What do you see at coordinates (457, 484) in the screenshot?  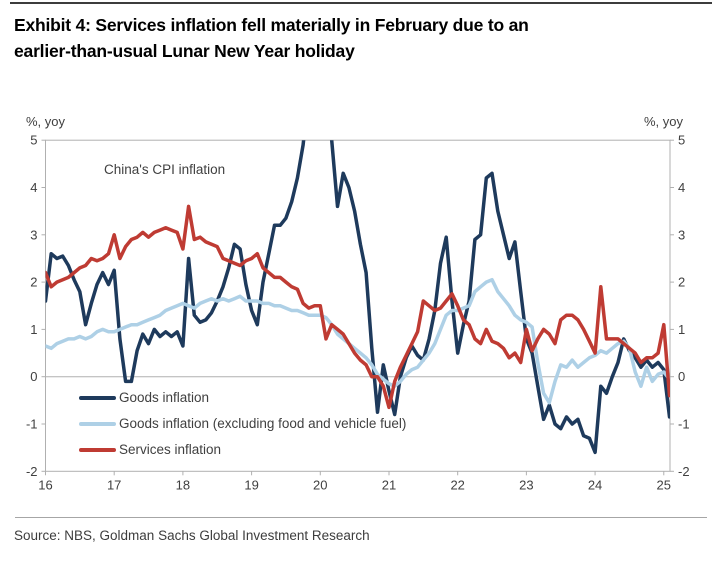 I see `x-tick-label: 22` at bounding box center [457, 484].